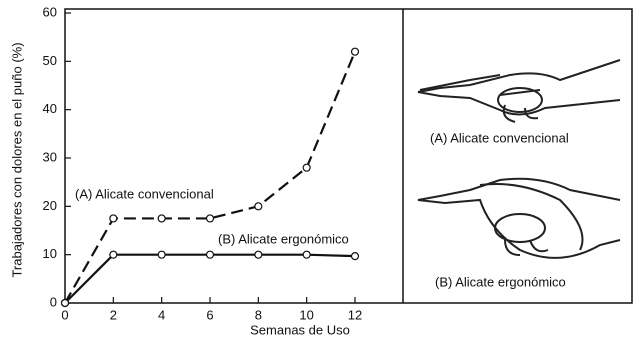 The height and width of the screenshot is (341, 637). Describe the element at coordinates (50, 11) in the screenshot. I see `y-tick-label: 60` at that location.